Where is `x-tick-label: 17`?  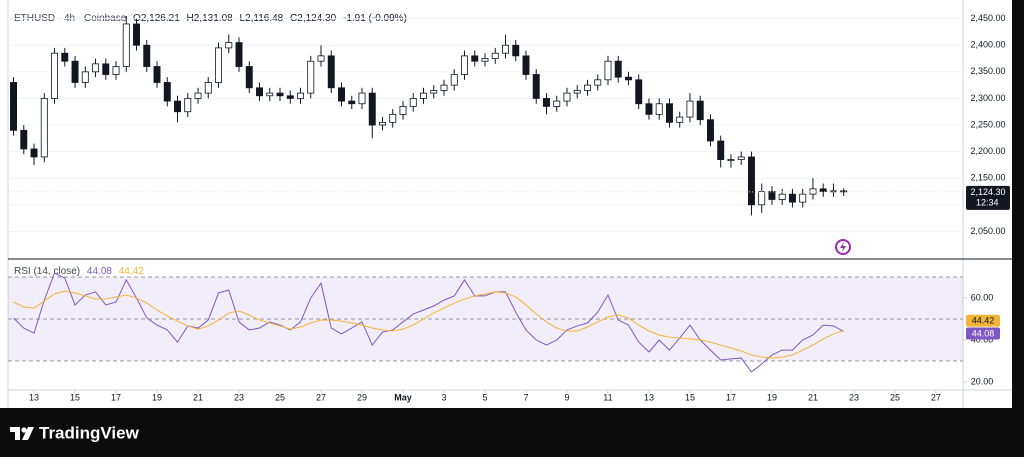 x-tick-label: 17 is located at coordinates (116, 397).